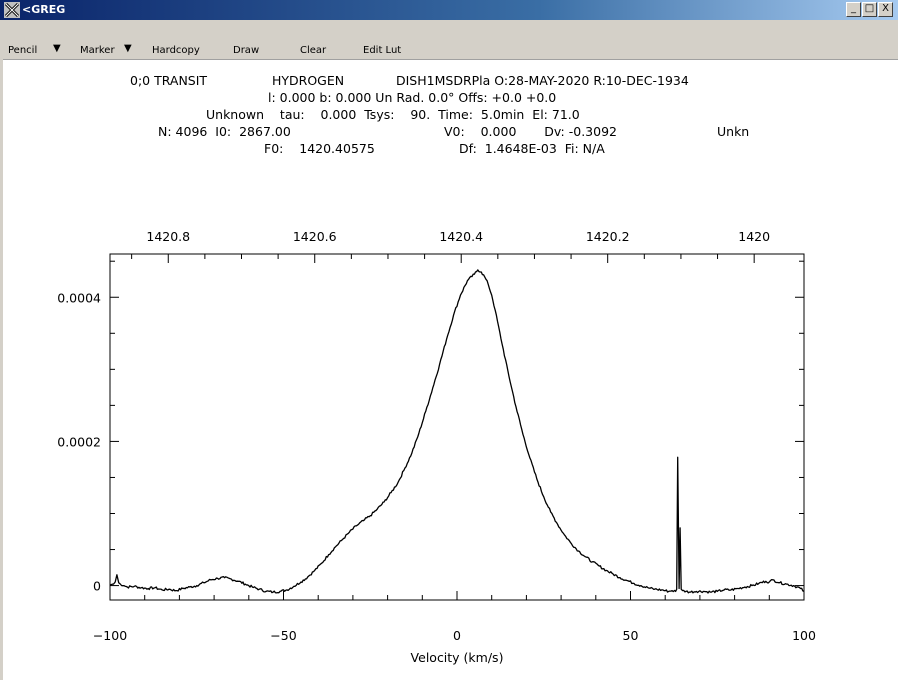  What do you see at coordinates (449, 40) in the screenshot?
I see `menu-bar` at bounding box center [449, 40].